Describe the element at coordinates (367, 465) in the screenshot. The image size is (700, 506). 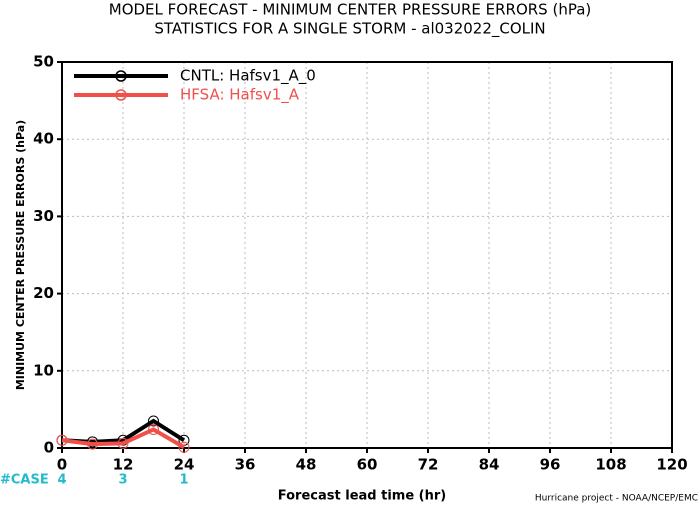
I see `x-tick-label: 60` at that location.